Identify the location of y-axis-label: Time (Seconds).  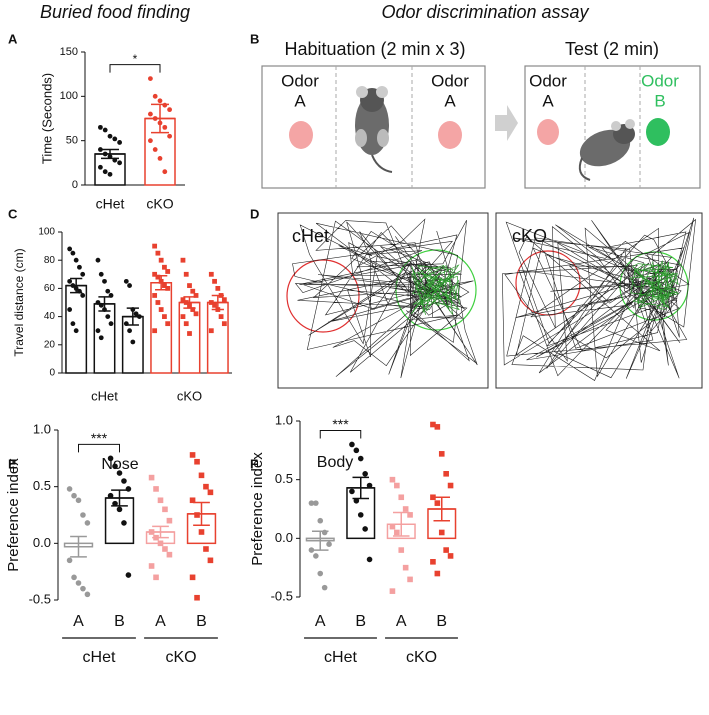
(46, 118).